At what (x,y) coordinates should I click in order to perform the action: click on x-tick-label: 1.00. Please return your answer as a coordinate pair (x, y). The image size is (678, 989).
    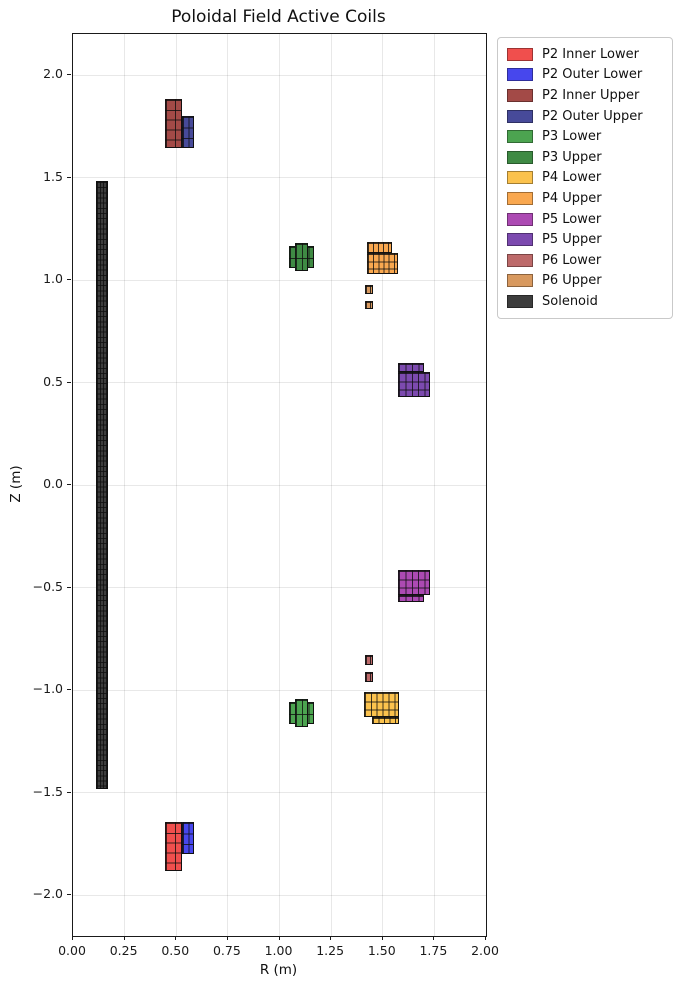
    Looking at the image, I should click on (278, 950).